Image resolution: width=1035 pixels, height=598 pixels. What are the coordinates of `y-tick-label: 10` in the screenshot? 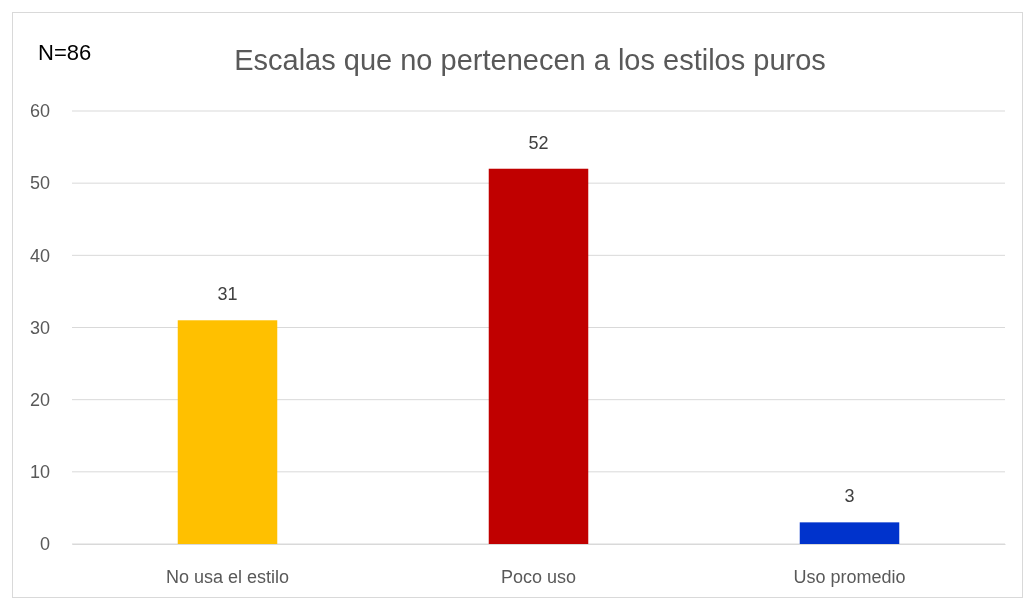 It's located at (39, 472).